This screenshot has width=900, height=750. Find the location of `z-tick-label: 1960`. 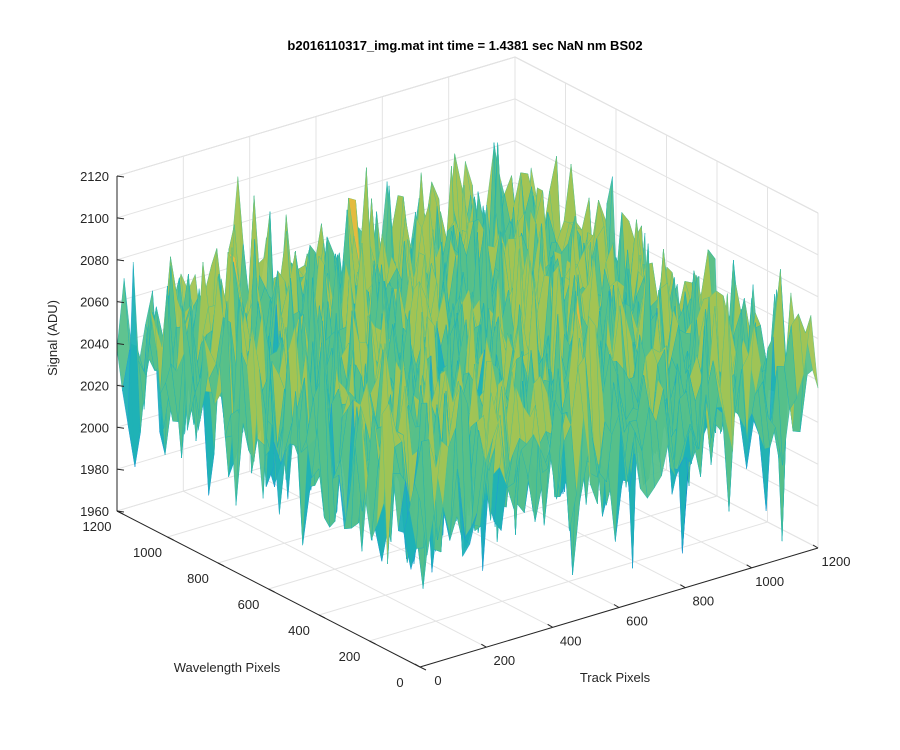

z-tick-label: 1960 is located at coordinates (94, 511).